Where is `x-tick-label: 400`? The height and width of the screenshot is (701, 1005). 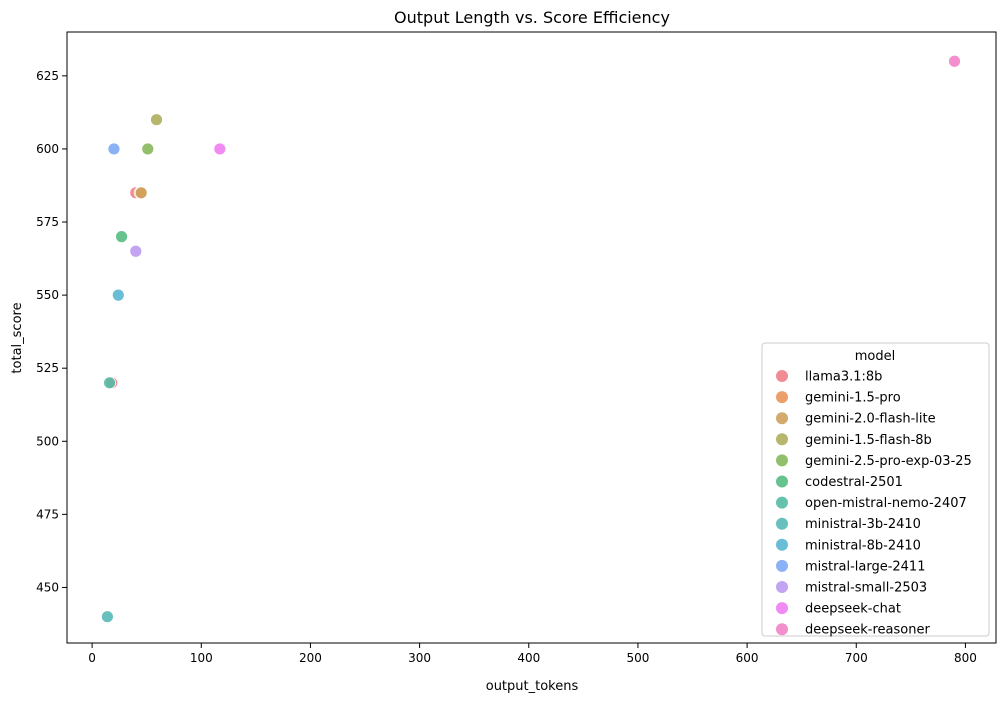
x-tick-label: 400 is located at coordinates (528, 658).